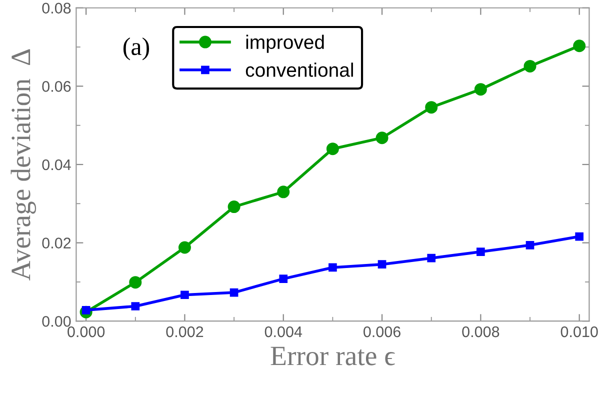  What do you see at coordinates (56, 243) in the screenshot?
I see `y-tick-label: 0.02` at bounding box center [56, 243].